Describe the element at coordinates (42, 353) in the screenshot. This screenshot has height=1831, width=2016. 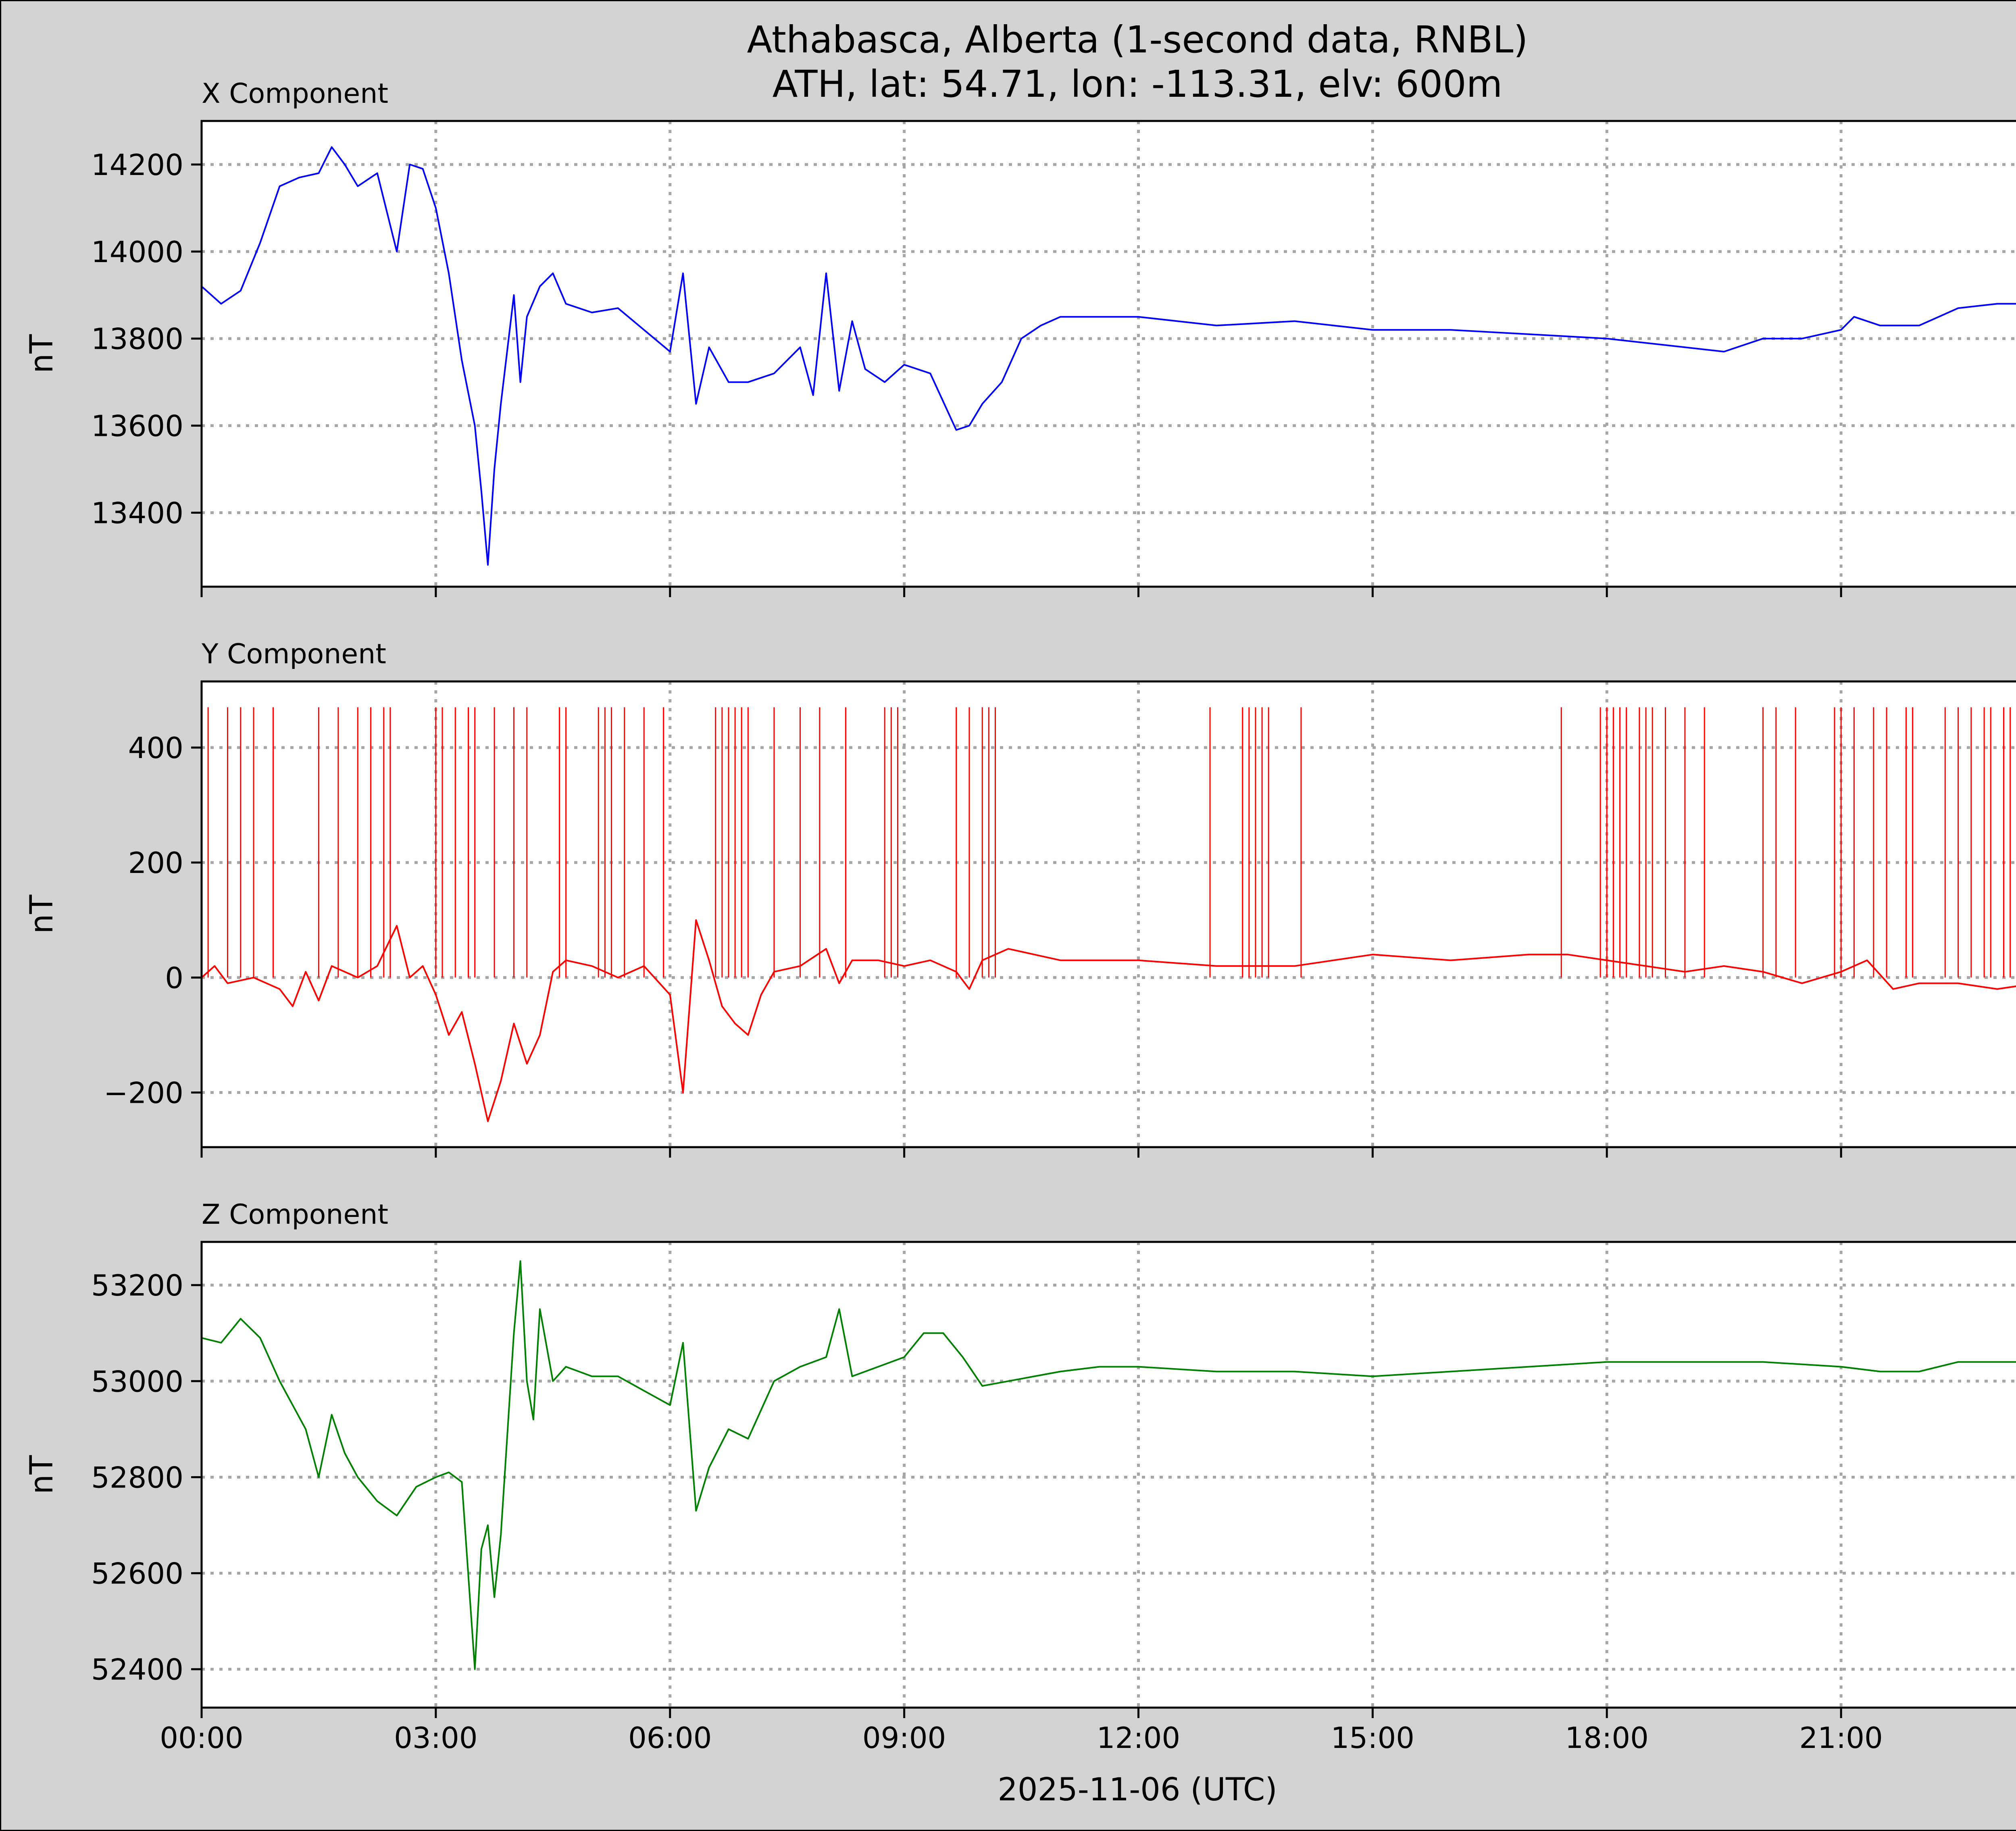
I see `y-axis-label-x: nT` at that location.